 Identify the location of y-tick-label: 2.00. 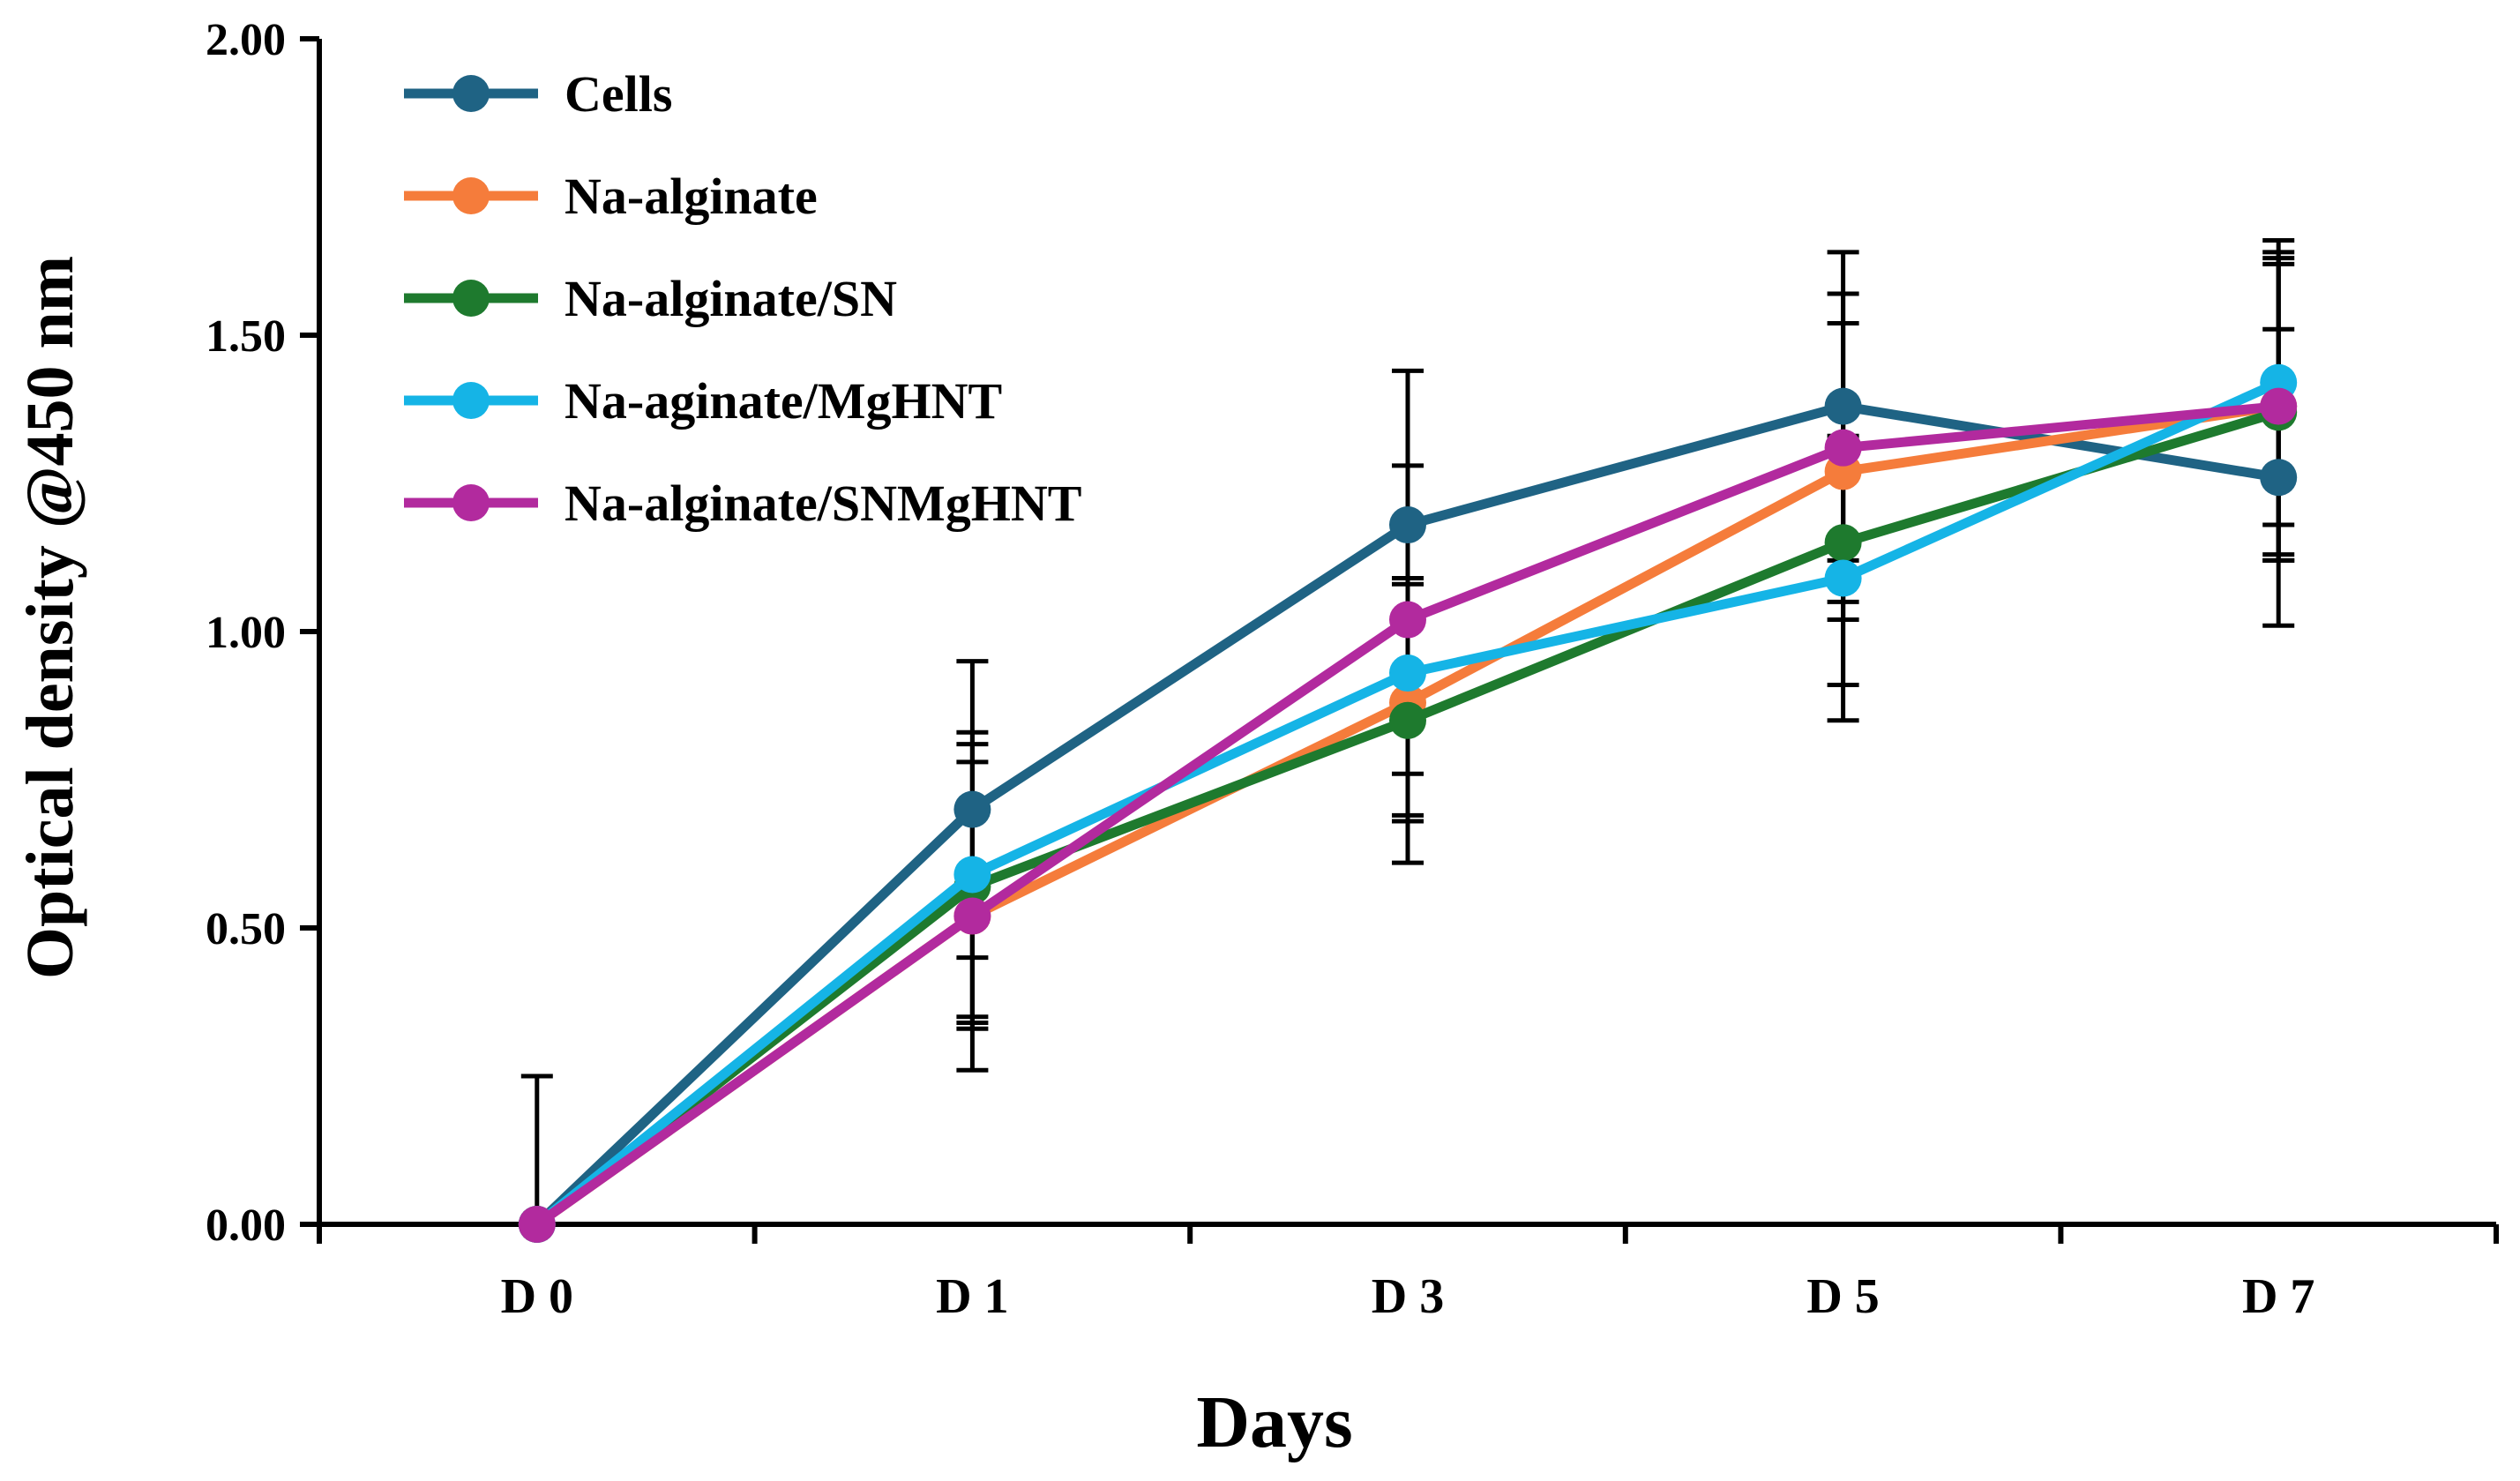
(246, 40).